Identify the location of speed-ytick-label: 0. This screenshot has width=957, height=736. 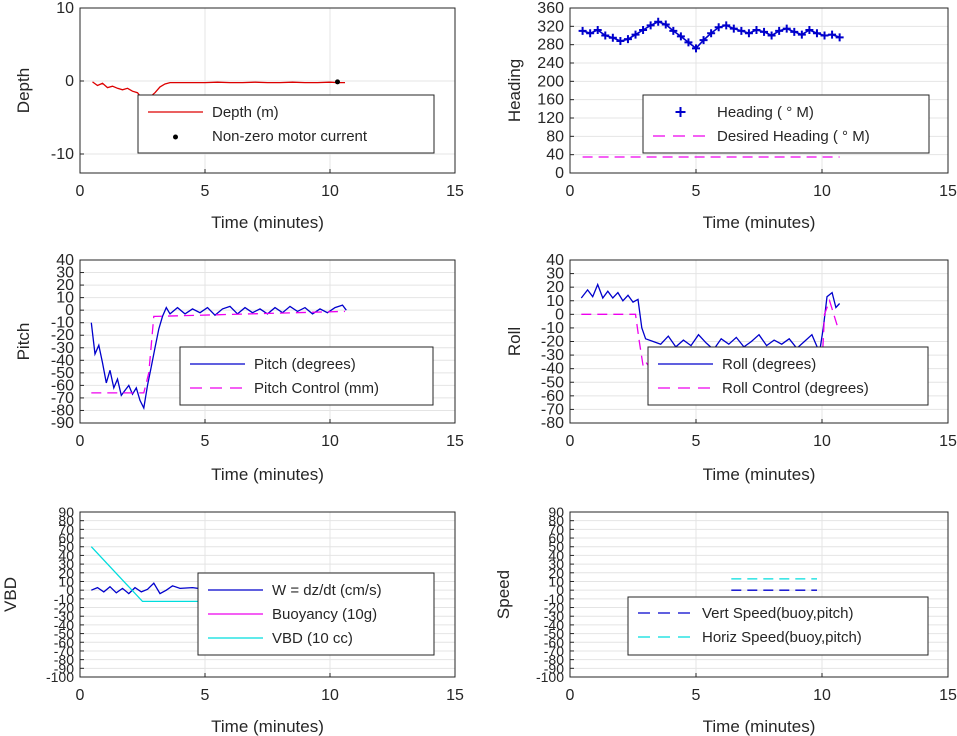
(560, 590).